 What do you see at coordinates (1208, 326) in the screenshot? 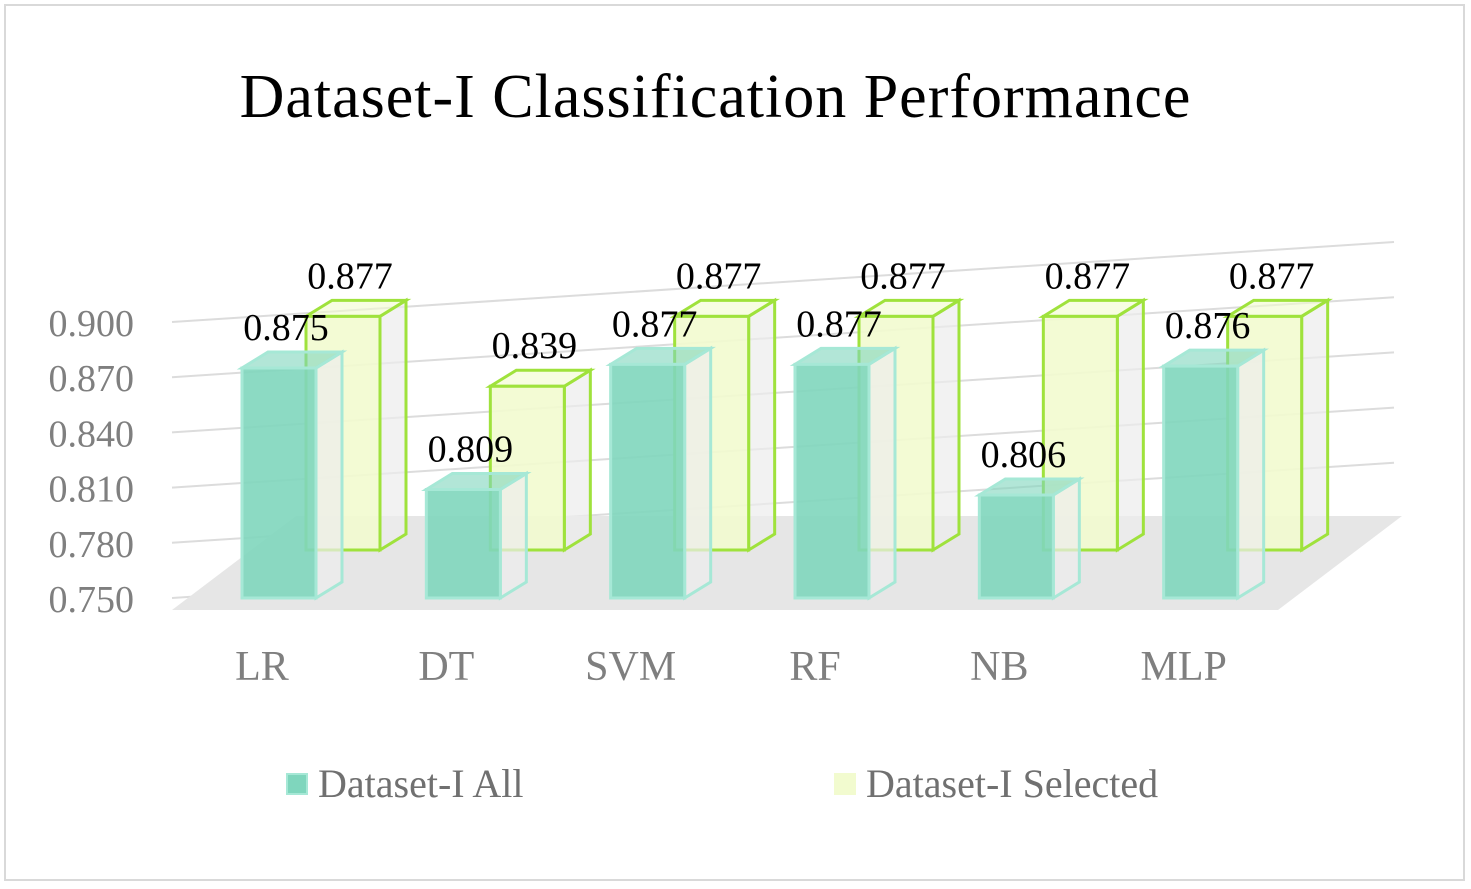
I see `data-label: 0.876` at bounding box center [1208, 326].